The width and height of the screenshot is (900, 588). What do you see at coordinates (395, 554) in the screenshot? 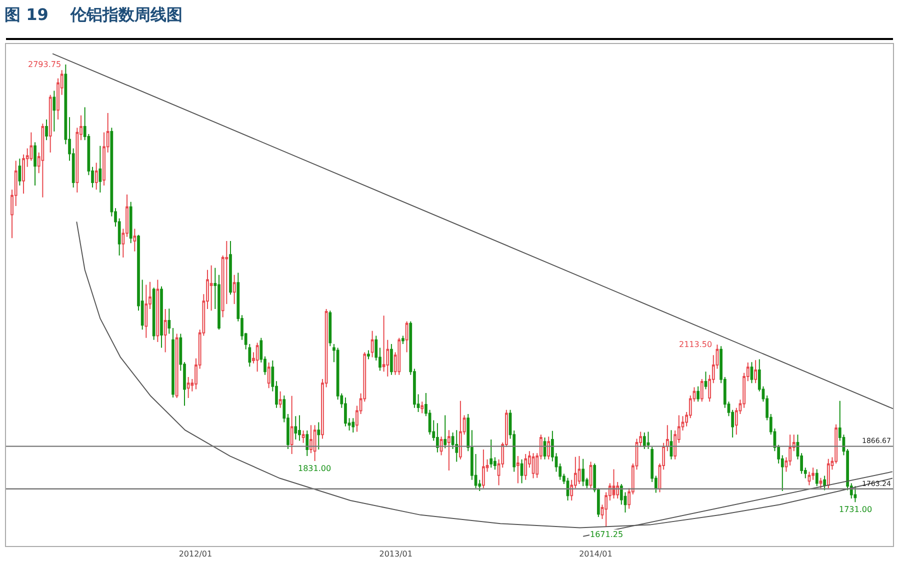
I see `x-tick-label: 2013/01` at bounding box center [395, 554].